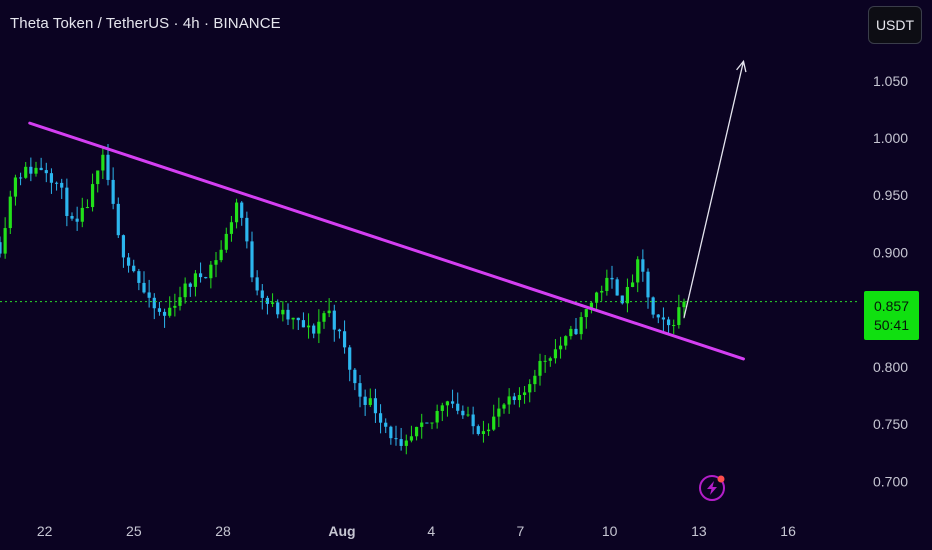 This screenshot has width=932, height=550. I want to click on lightning-bolt-icon, so click(712, 488).